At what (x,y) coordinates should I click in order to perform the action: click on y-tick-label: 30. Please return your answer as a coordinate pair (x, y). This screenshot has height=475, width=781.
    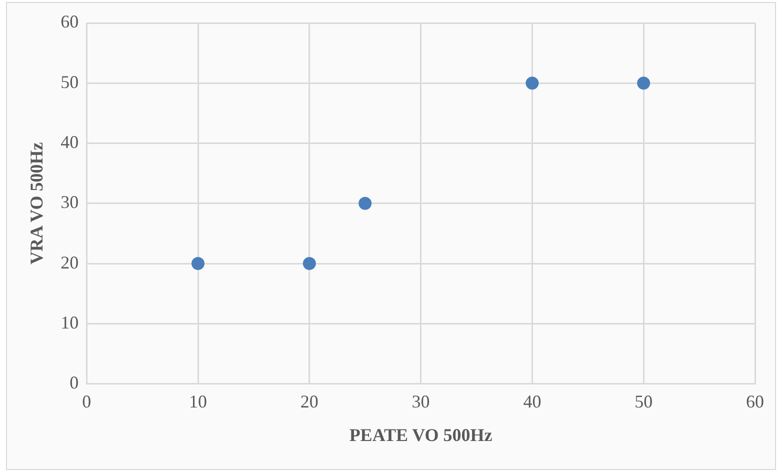
    Looking at the image, I should click on (69, 202).